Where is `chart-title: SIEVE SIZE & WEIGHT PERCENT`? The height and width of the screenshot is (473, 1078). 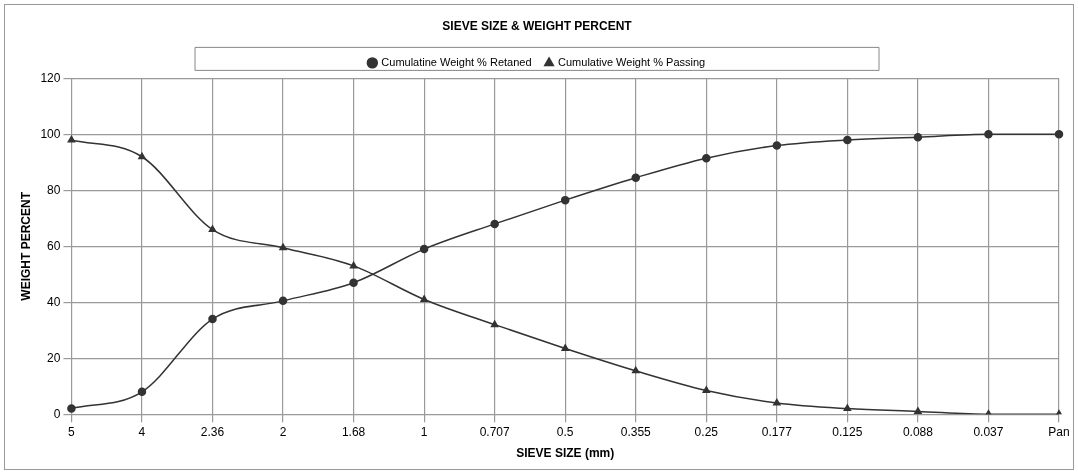
chart-title: SIEVE SIZE & WEIGHT PERCENT is located at coordinates (537, 25).